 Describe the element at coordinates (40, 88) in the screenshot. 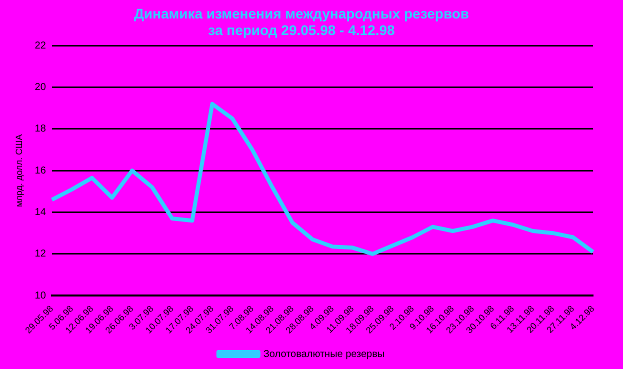

I see `y-tick-label: 20` at that location.